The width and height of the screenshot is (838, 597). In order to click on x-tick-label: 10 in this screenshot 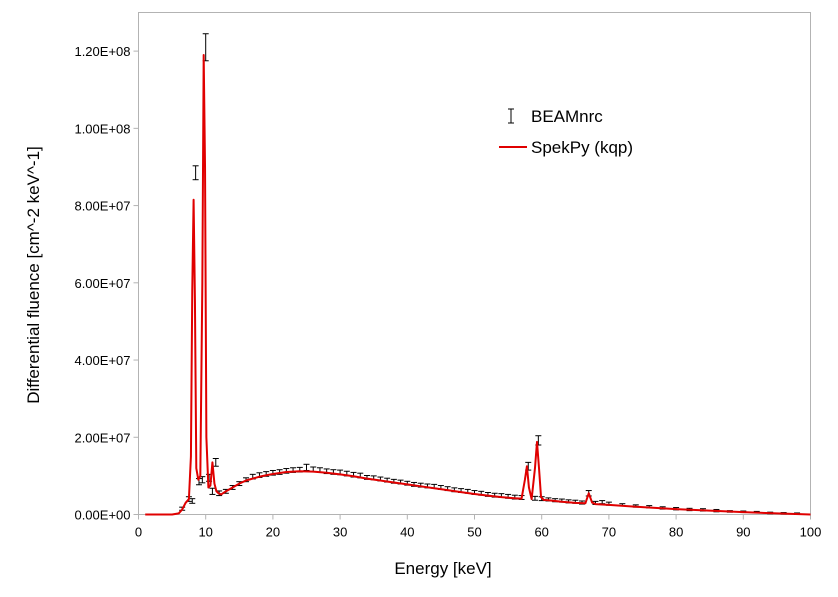, I will do `click(205, 532)`.